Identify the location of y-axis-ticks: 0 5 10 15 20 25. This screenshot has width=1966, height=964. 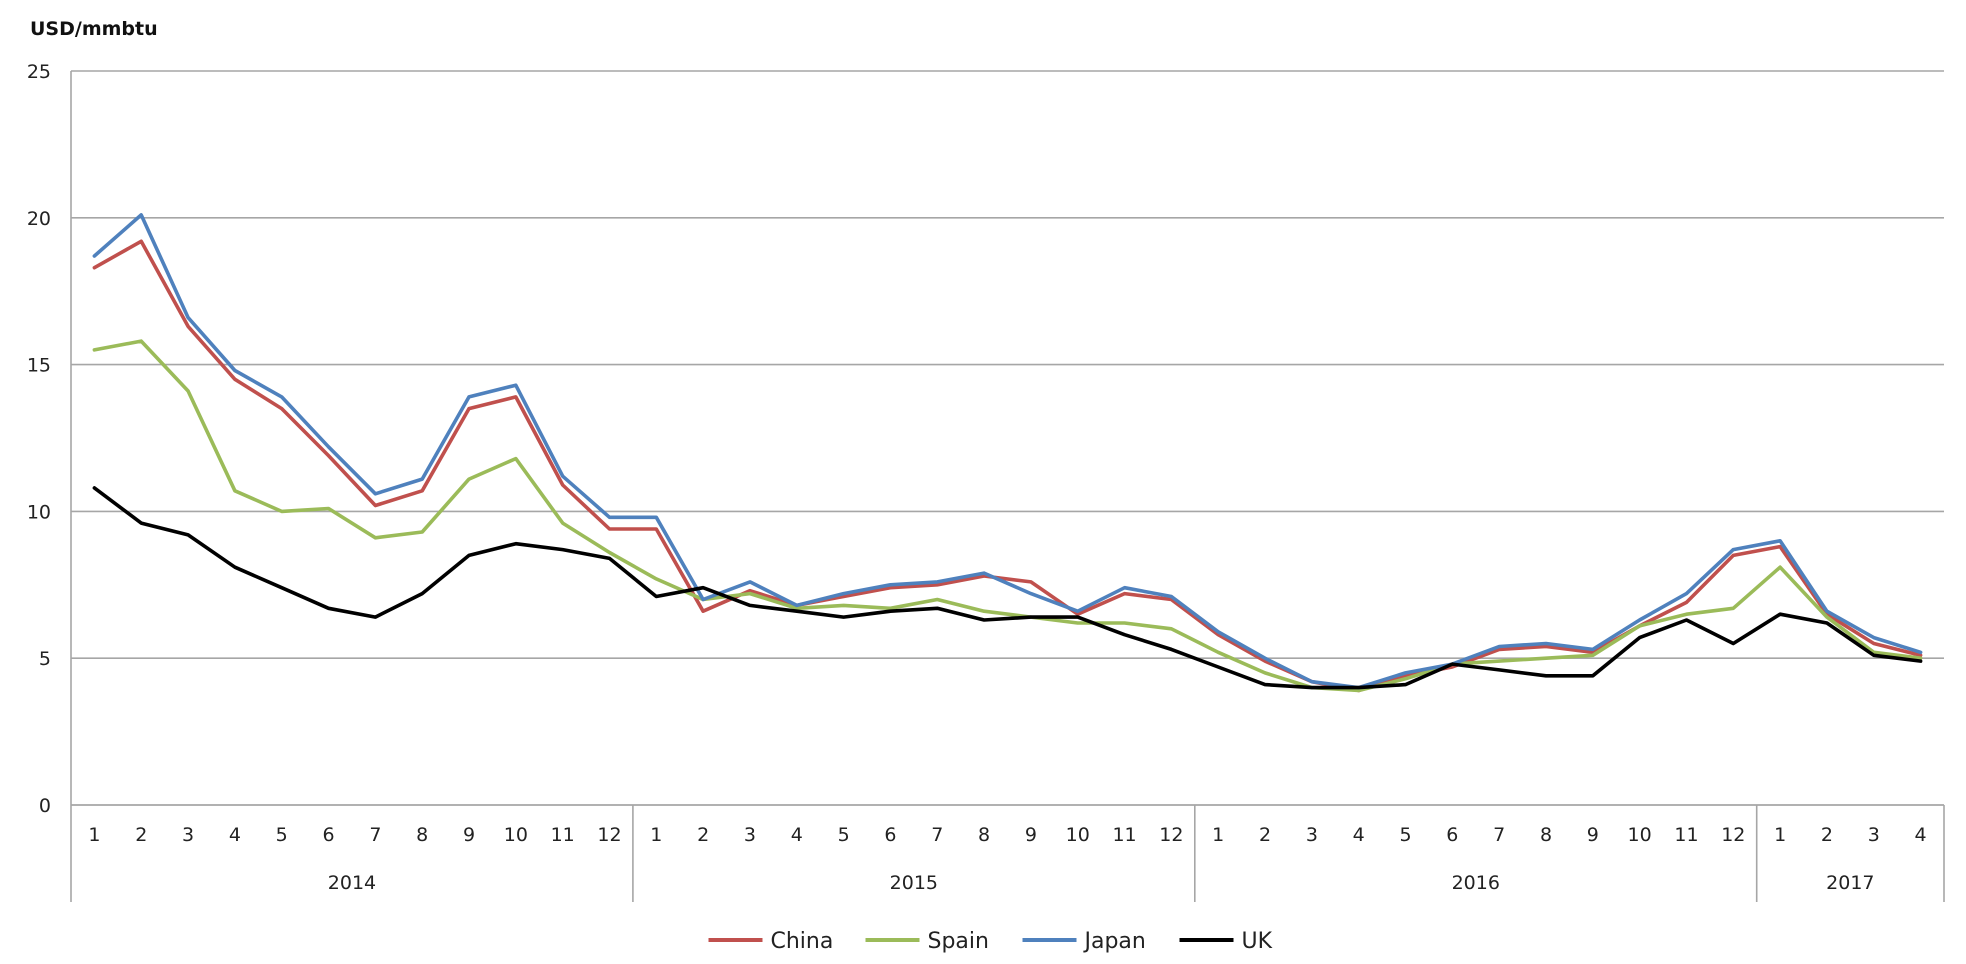
(39, 439).